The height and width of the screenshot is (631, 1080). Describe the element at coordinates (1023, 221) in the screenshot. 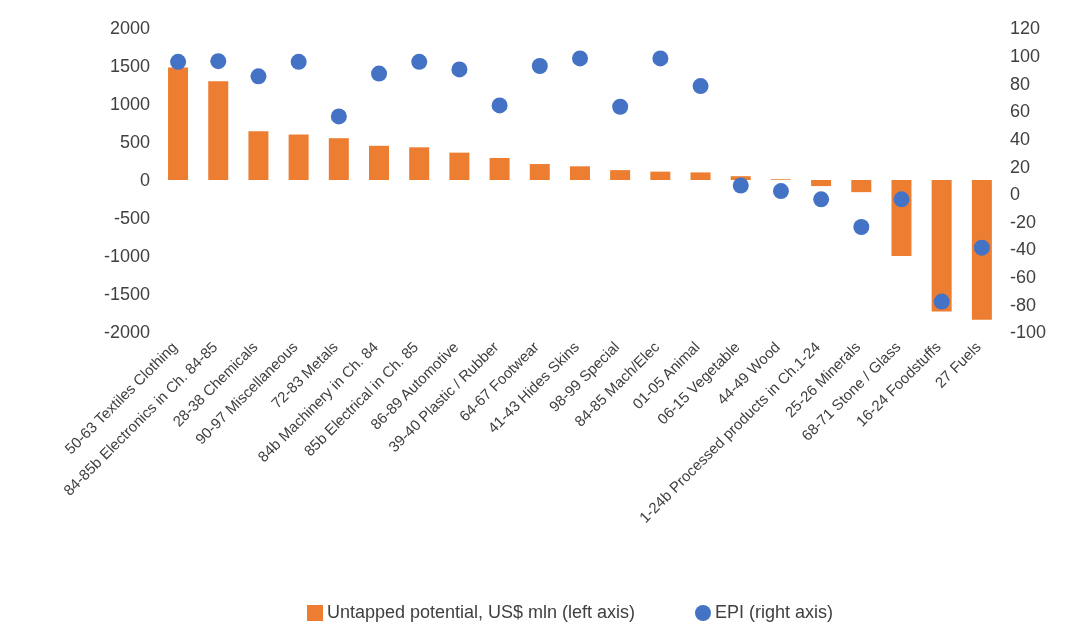

I see `y2-tick-label: -20` at that location.